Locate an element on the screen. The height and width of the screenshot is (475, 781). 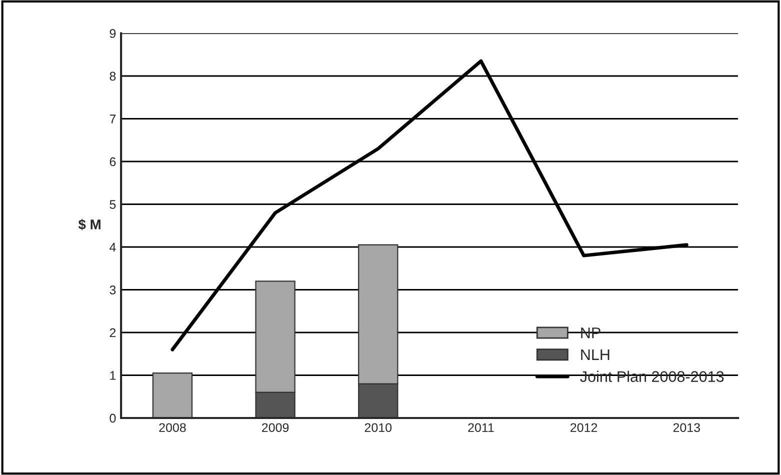
y-tick-label: 8 is located at coordinates (113, 76).